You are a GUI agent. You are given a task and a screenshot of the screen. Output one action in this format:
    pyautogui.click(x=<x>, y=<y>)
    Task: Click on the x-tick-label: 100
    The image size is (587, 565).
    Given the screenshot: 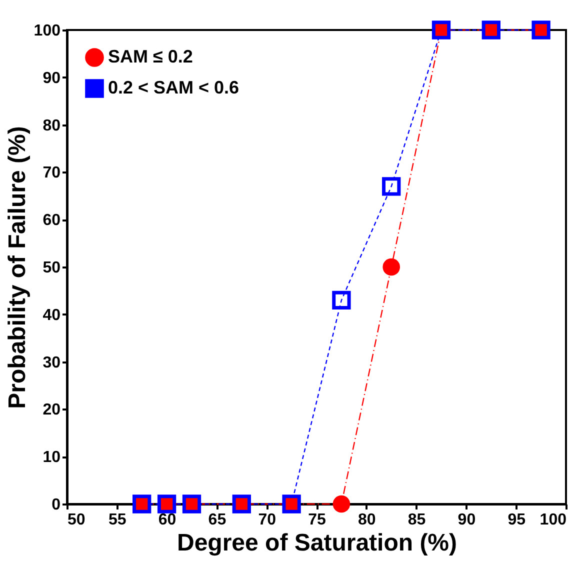 What is the action you would take?
    pyautogui.click(x=553, y=520)
    